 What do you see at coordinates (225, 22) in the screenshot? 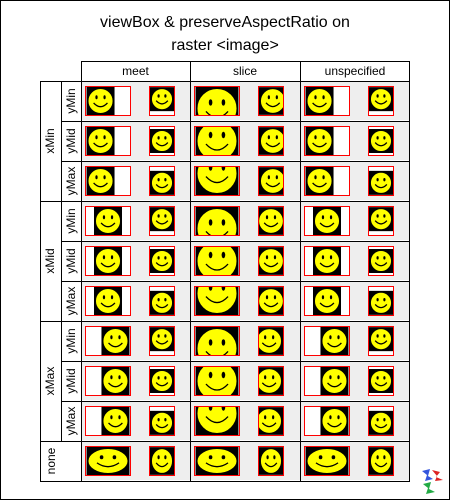
I see `title-line-1: viewBox & preserveAspectRatio on` at bounding box center [225, 22].